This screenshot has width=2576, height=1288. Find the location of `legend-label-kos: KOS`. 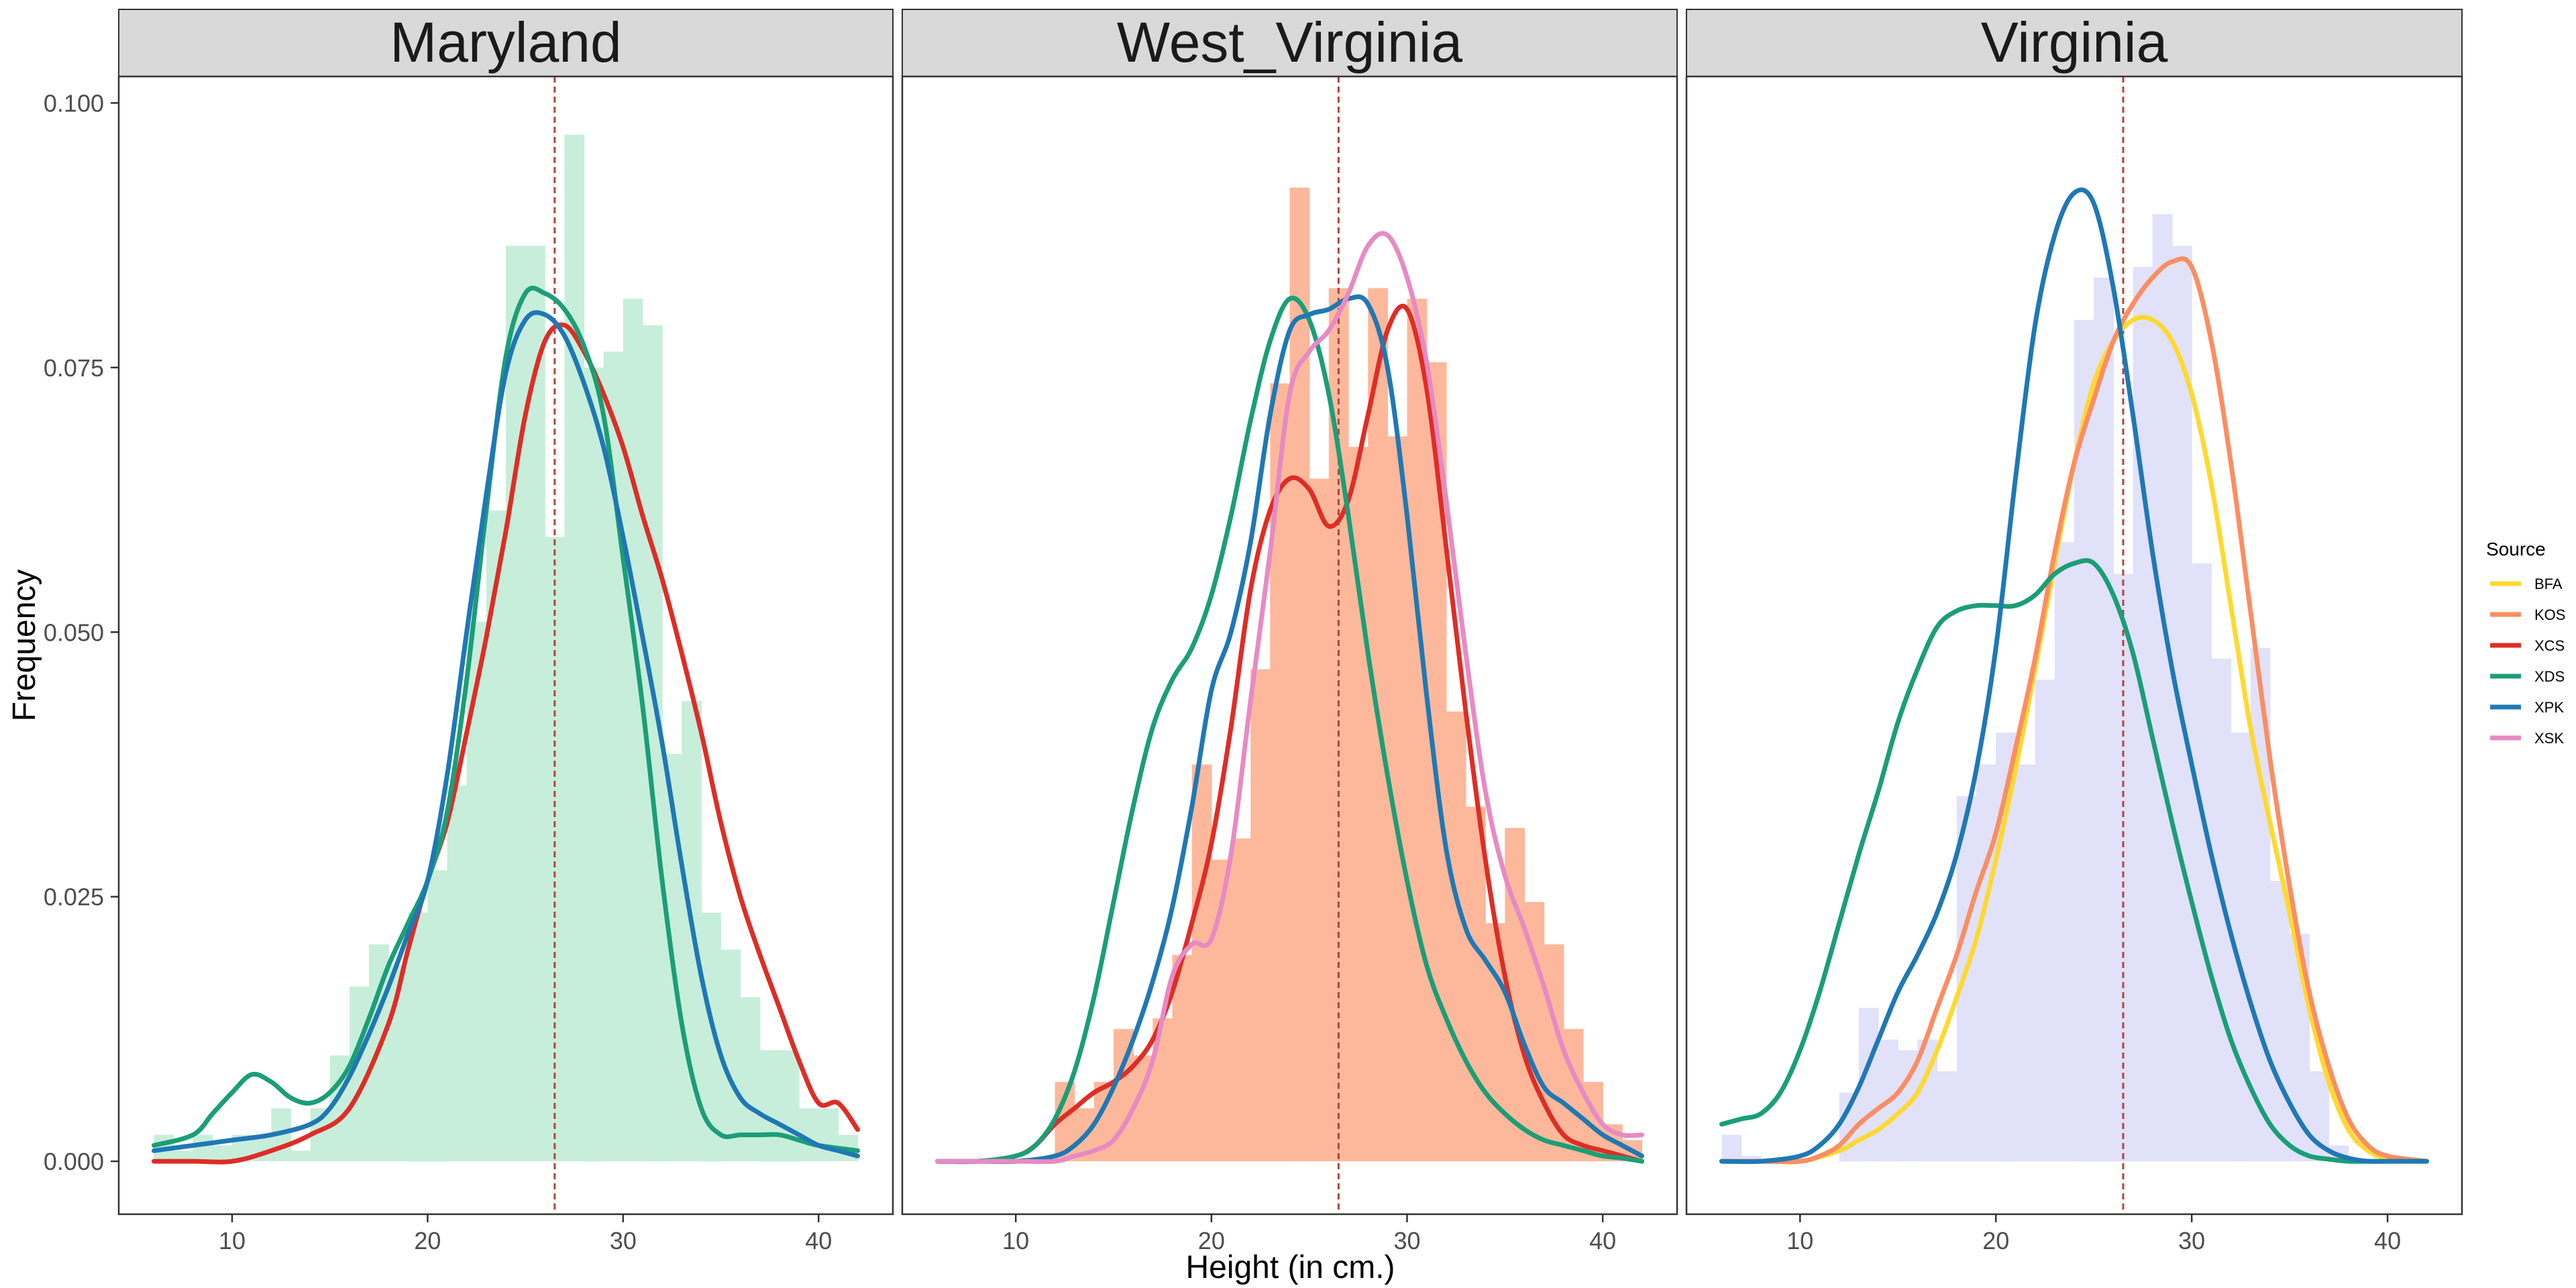

legend-label-kos: KOS is located at coordinates (2549, 614).